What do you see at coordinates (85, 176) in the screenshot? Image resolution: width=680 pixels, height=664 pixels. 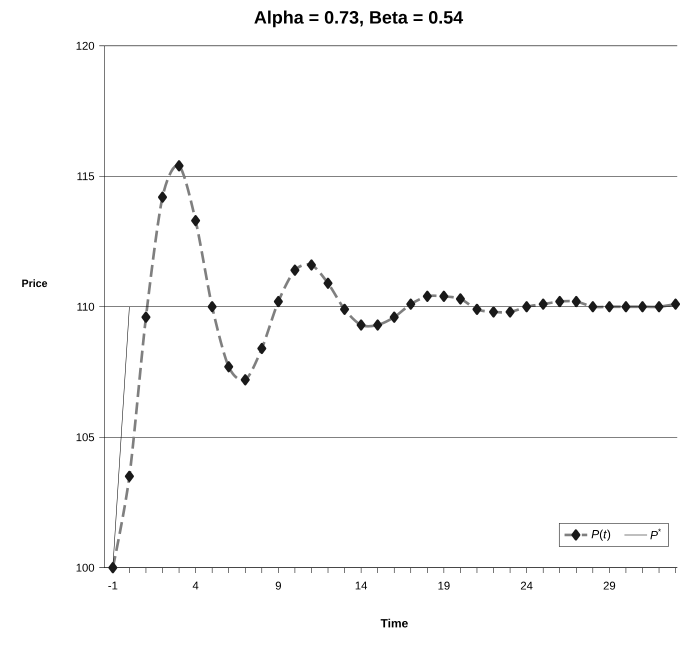 I see `y-tick-label: 115` at bounding box center [85, 176].